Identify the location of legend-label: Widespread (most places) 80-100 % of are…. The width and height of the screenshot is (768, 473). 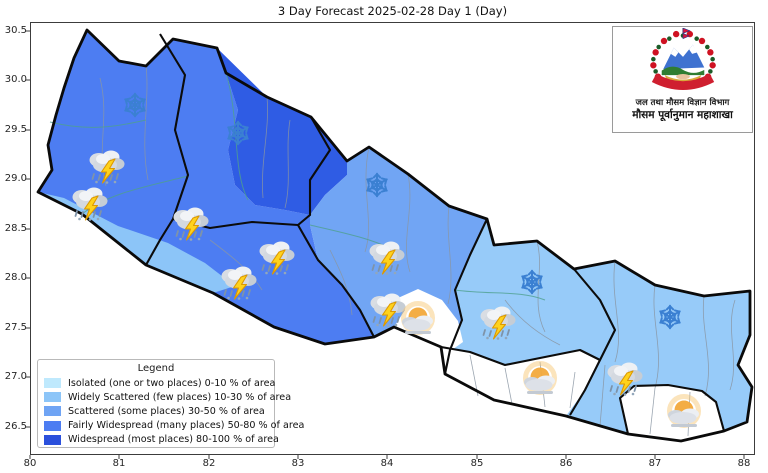
(173, 440).